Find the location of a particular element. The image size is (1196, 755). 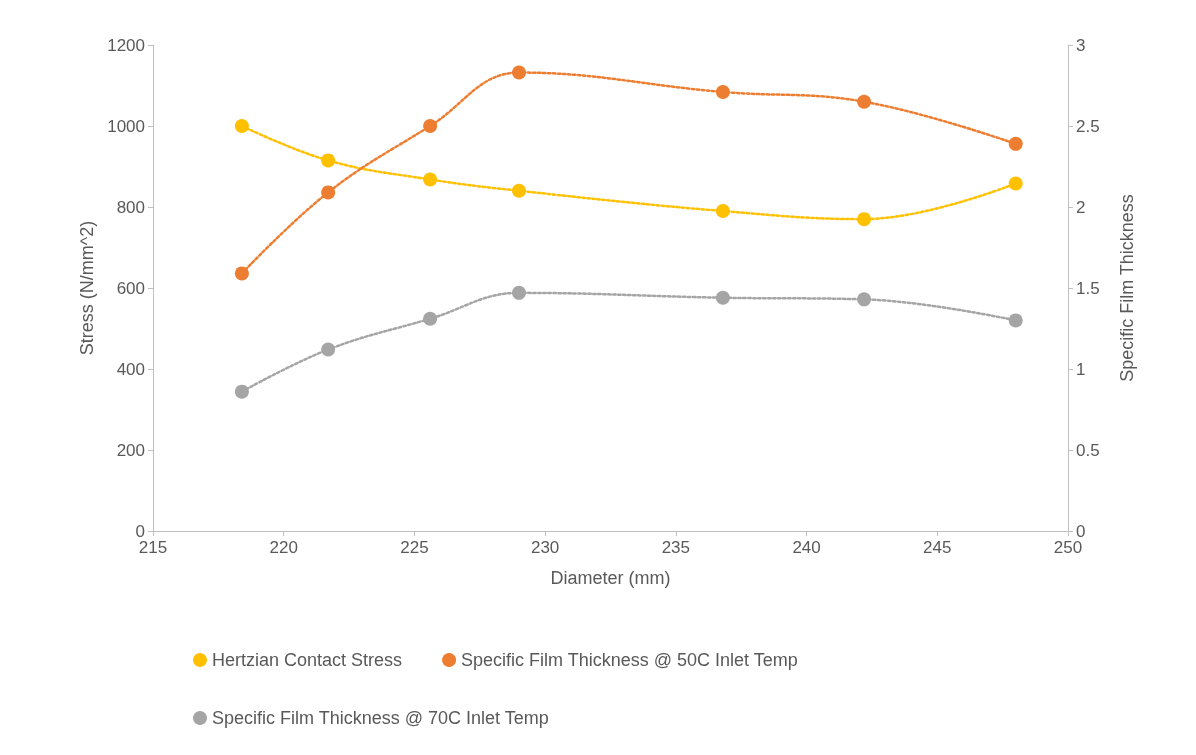

x-tick-label: 230 is located at coordinates (545, 547).